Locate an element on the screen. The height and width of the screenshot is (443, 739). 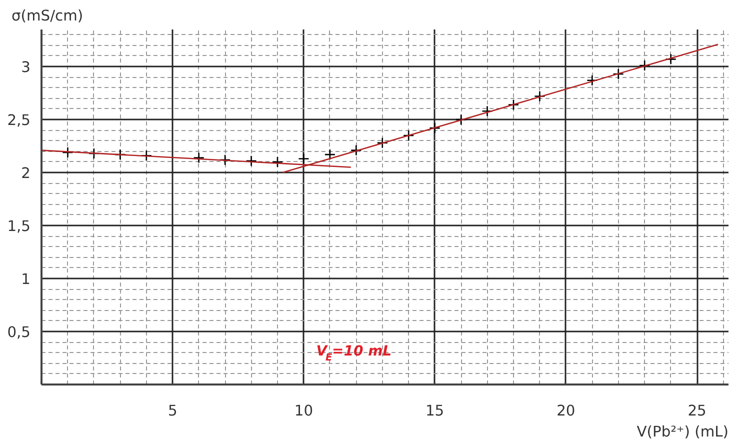
x-tick-label: 25 is located at coordinates (697, 411).